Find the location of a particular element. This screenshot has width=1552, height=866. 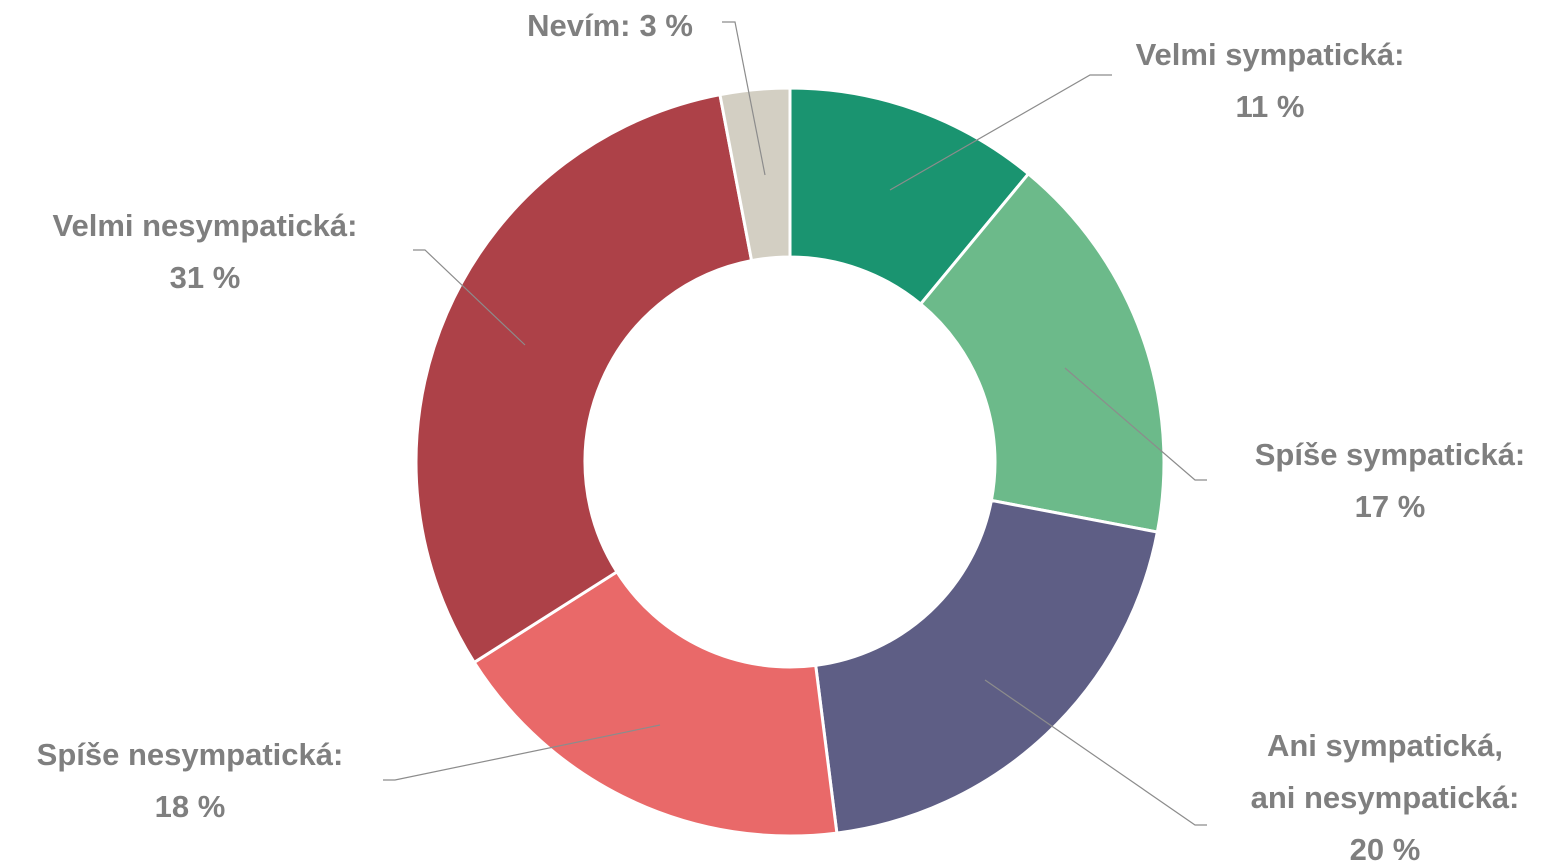

category-label: Spíše sympatická: is located at coordinates (1390, 454).